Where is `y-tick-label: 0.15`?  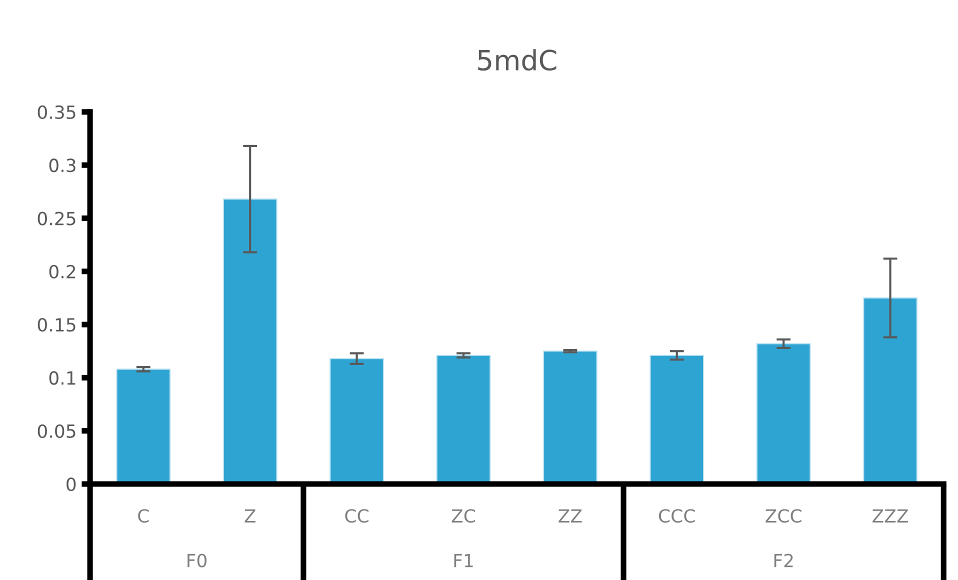 y-tick-label: 0.15 is located at coordinates (57, 325).